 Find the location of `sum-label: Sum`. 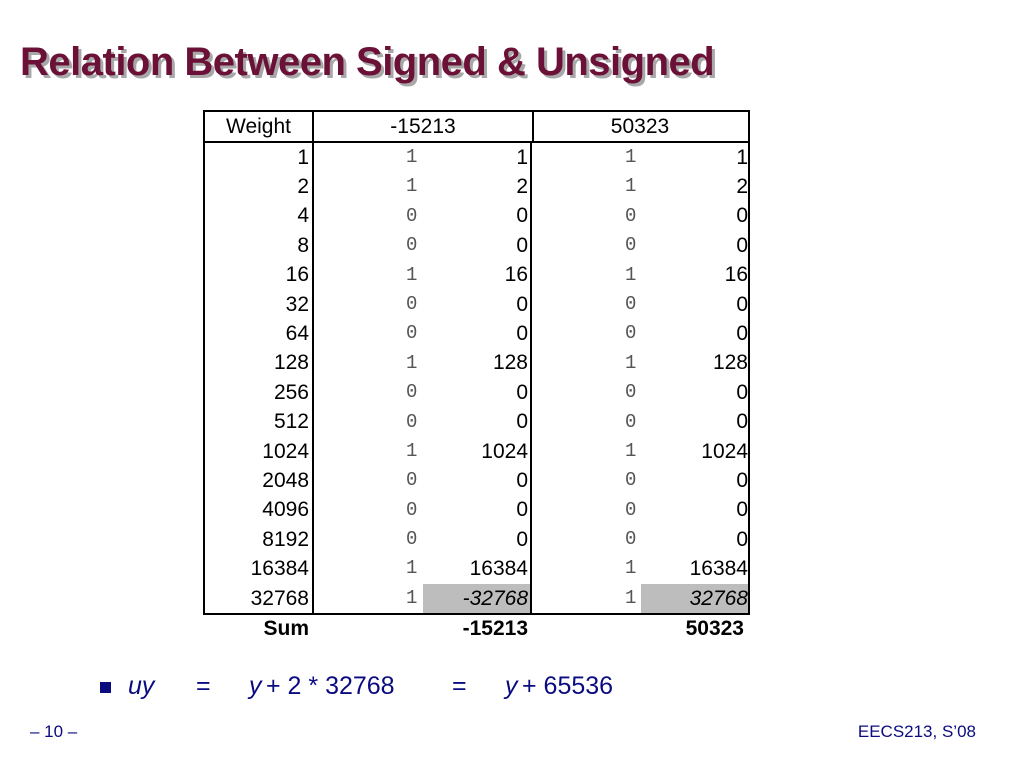

sum-label: Sum is located at coordinates (286, 628).